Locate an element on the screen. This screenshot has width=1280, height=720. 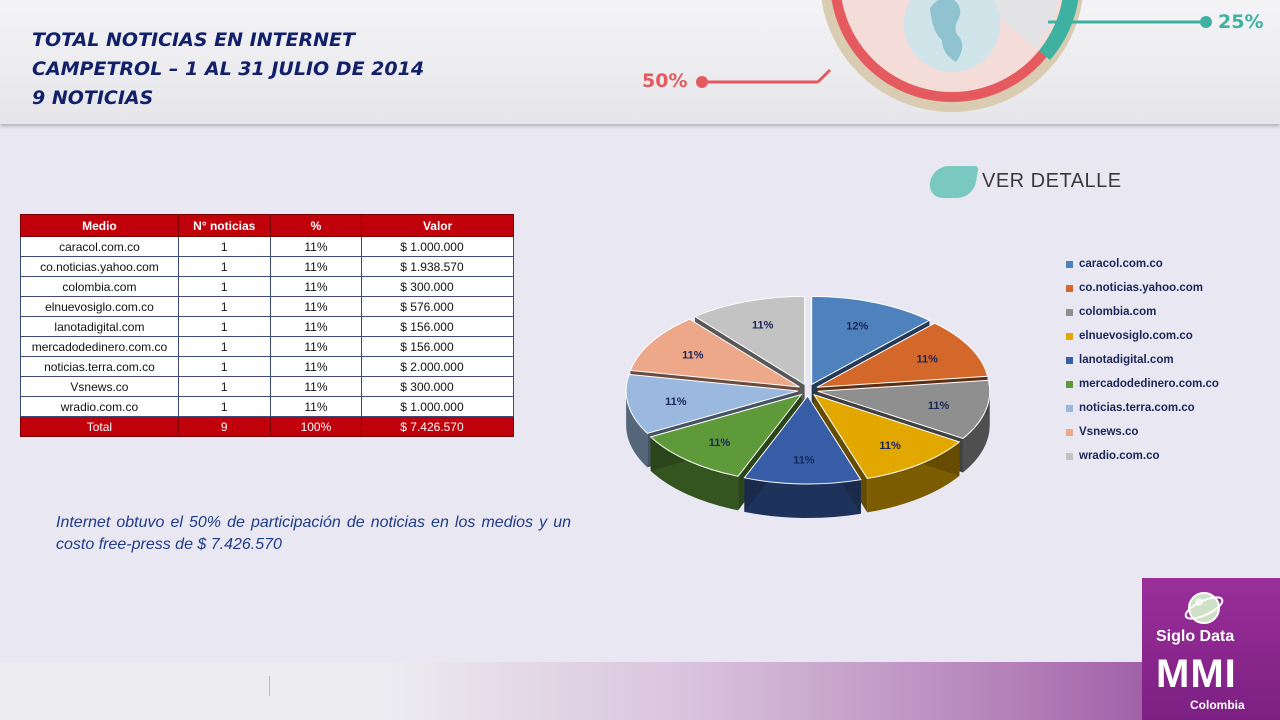
caption-part-2: de $ 7.426.570 is located at coordinates (226, 544).